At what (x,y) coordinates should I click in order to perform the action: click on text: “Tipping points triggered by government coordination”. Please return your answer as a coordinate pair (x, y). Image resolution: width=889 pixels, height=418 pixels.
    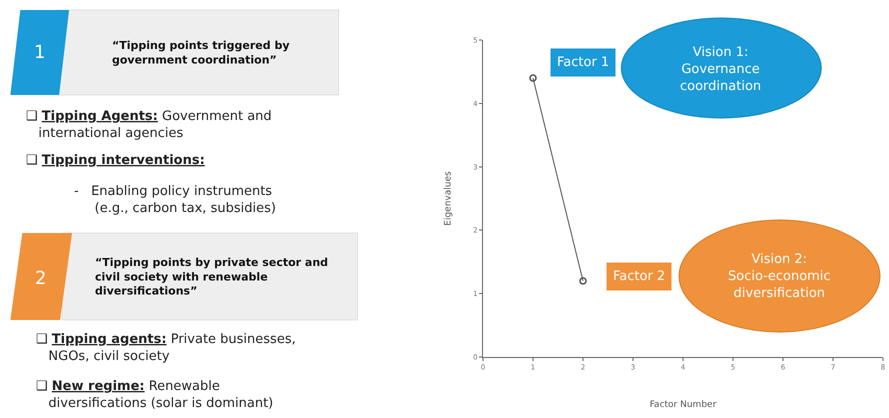
    Looking at the image, I should click on (201, 52).